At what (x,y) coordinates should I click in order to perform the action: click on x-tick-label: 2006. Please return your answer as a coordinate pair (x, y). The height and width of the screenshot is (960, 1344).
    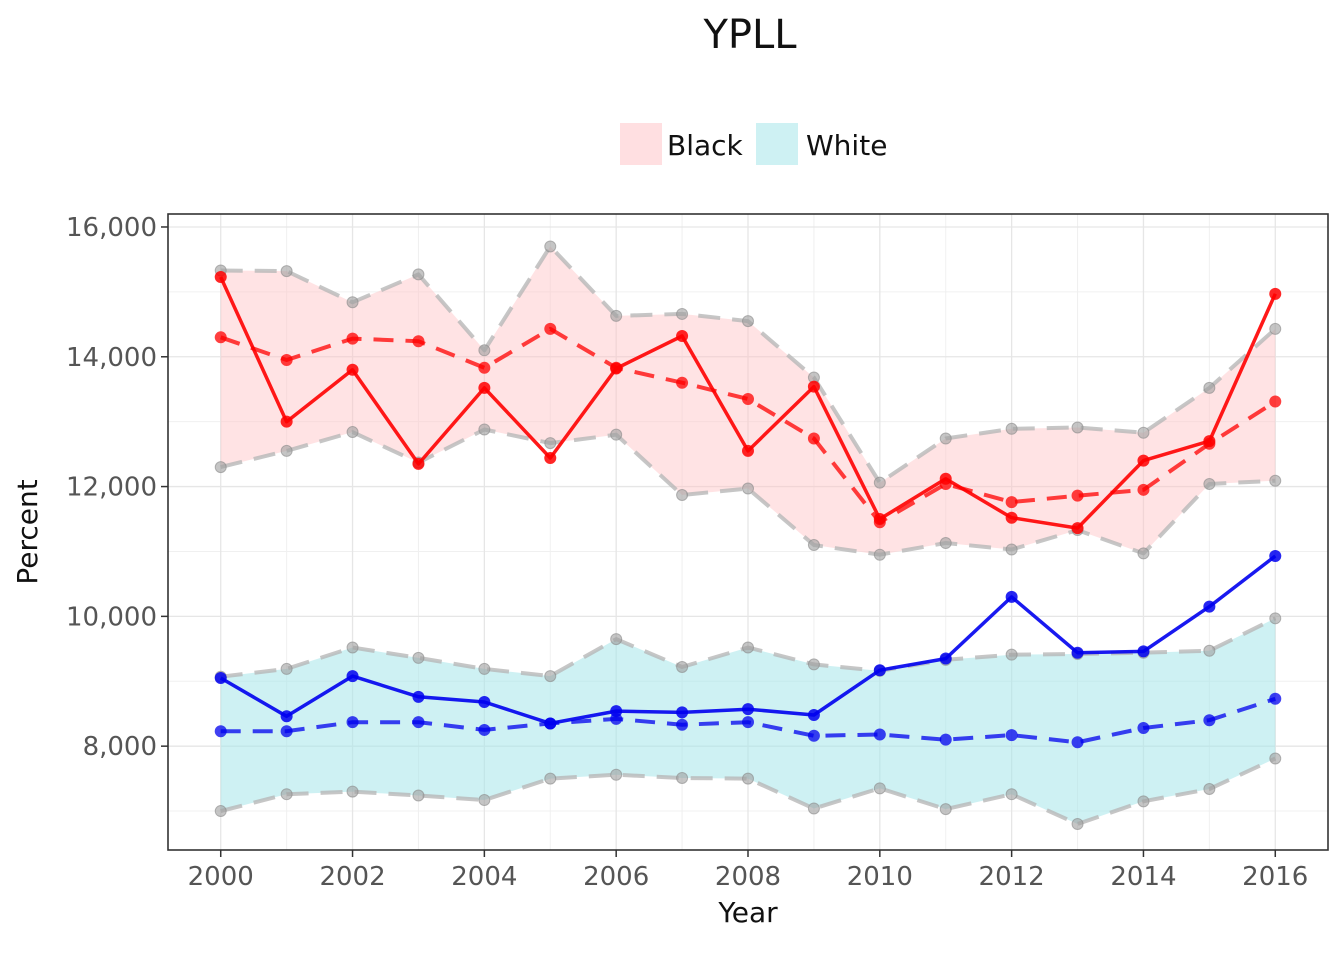
    Looking at the image, I should click on (616, 877).